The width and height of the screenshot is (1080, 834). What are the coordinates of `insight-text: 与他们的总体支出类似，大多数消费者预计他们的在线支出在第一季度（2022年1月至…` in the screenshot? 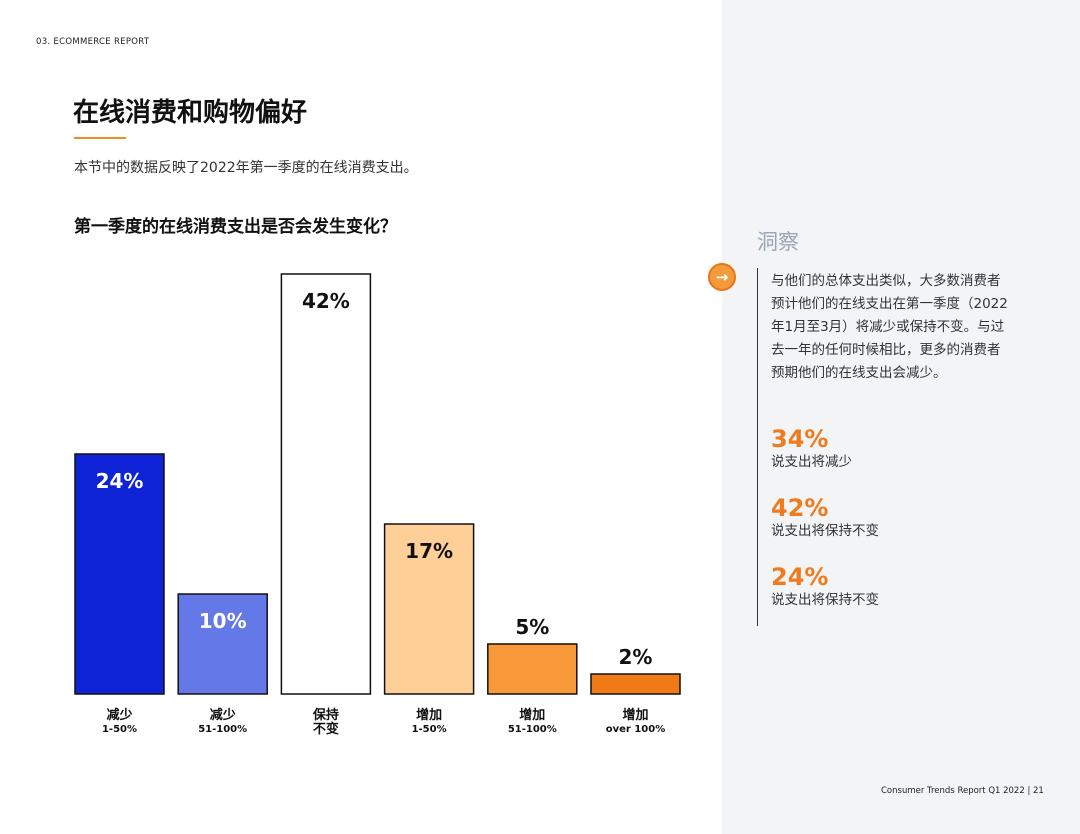 It's located at (889, 327).